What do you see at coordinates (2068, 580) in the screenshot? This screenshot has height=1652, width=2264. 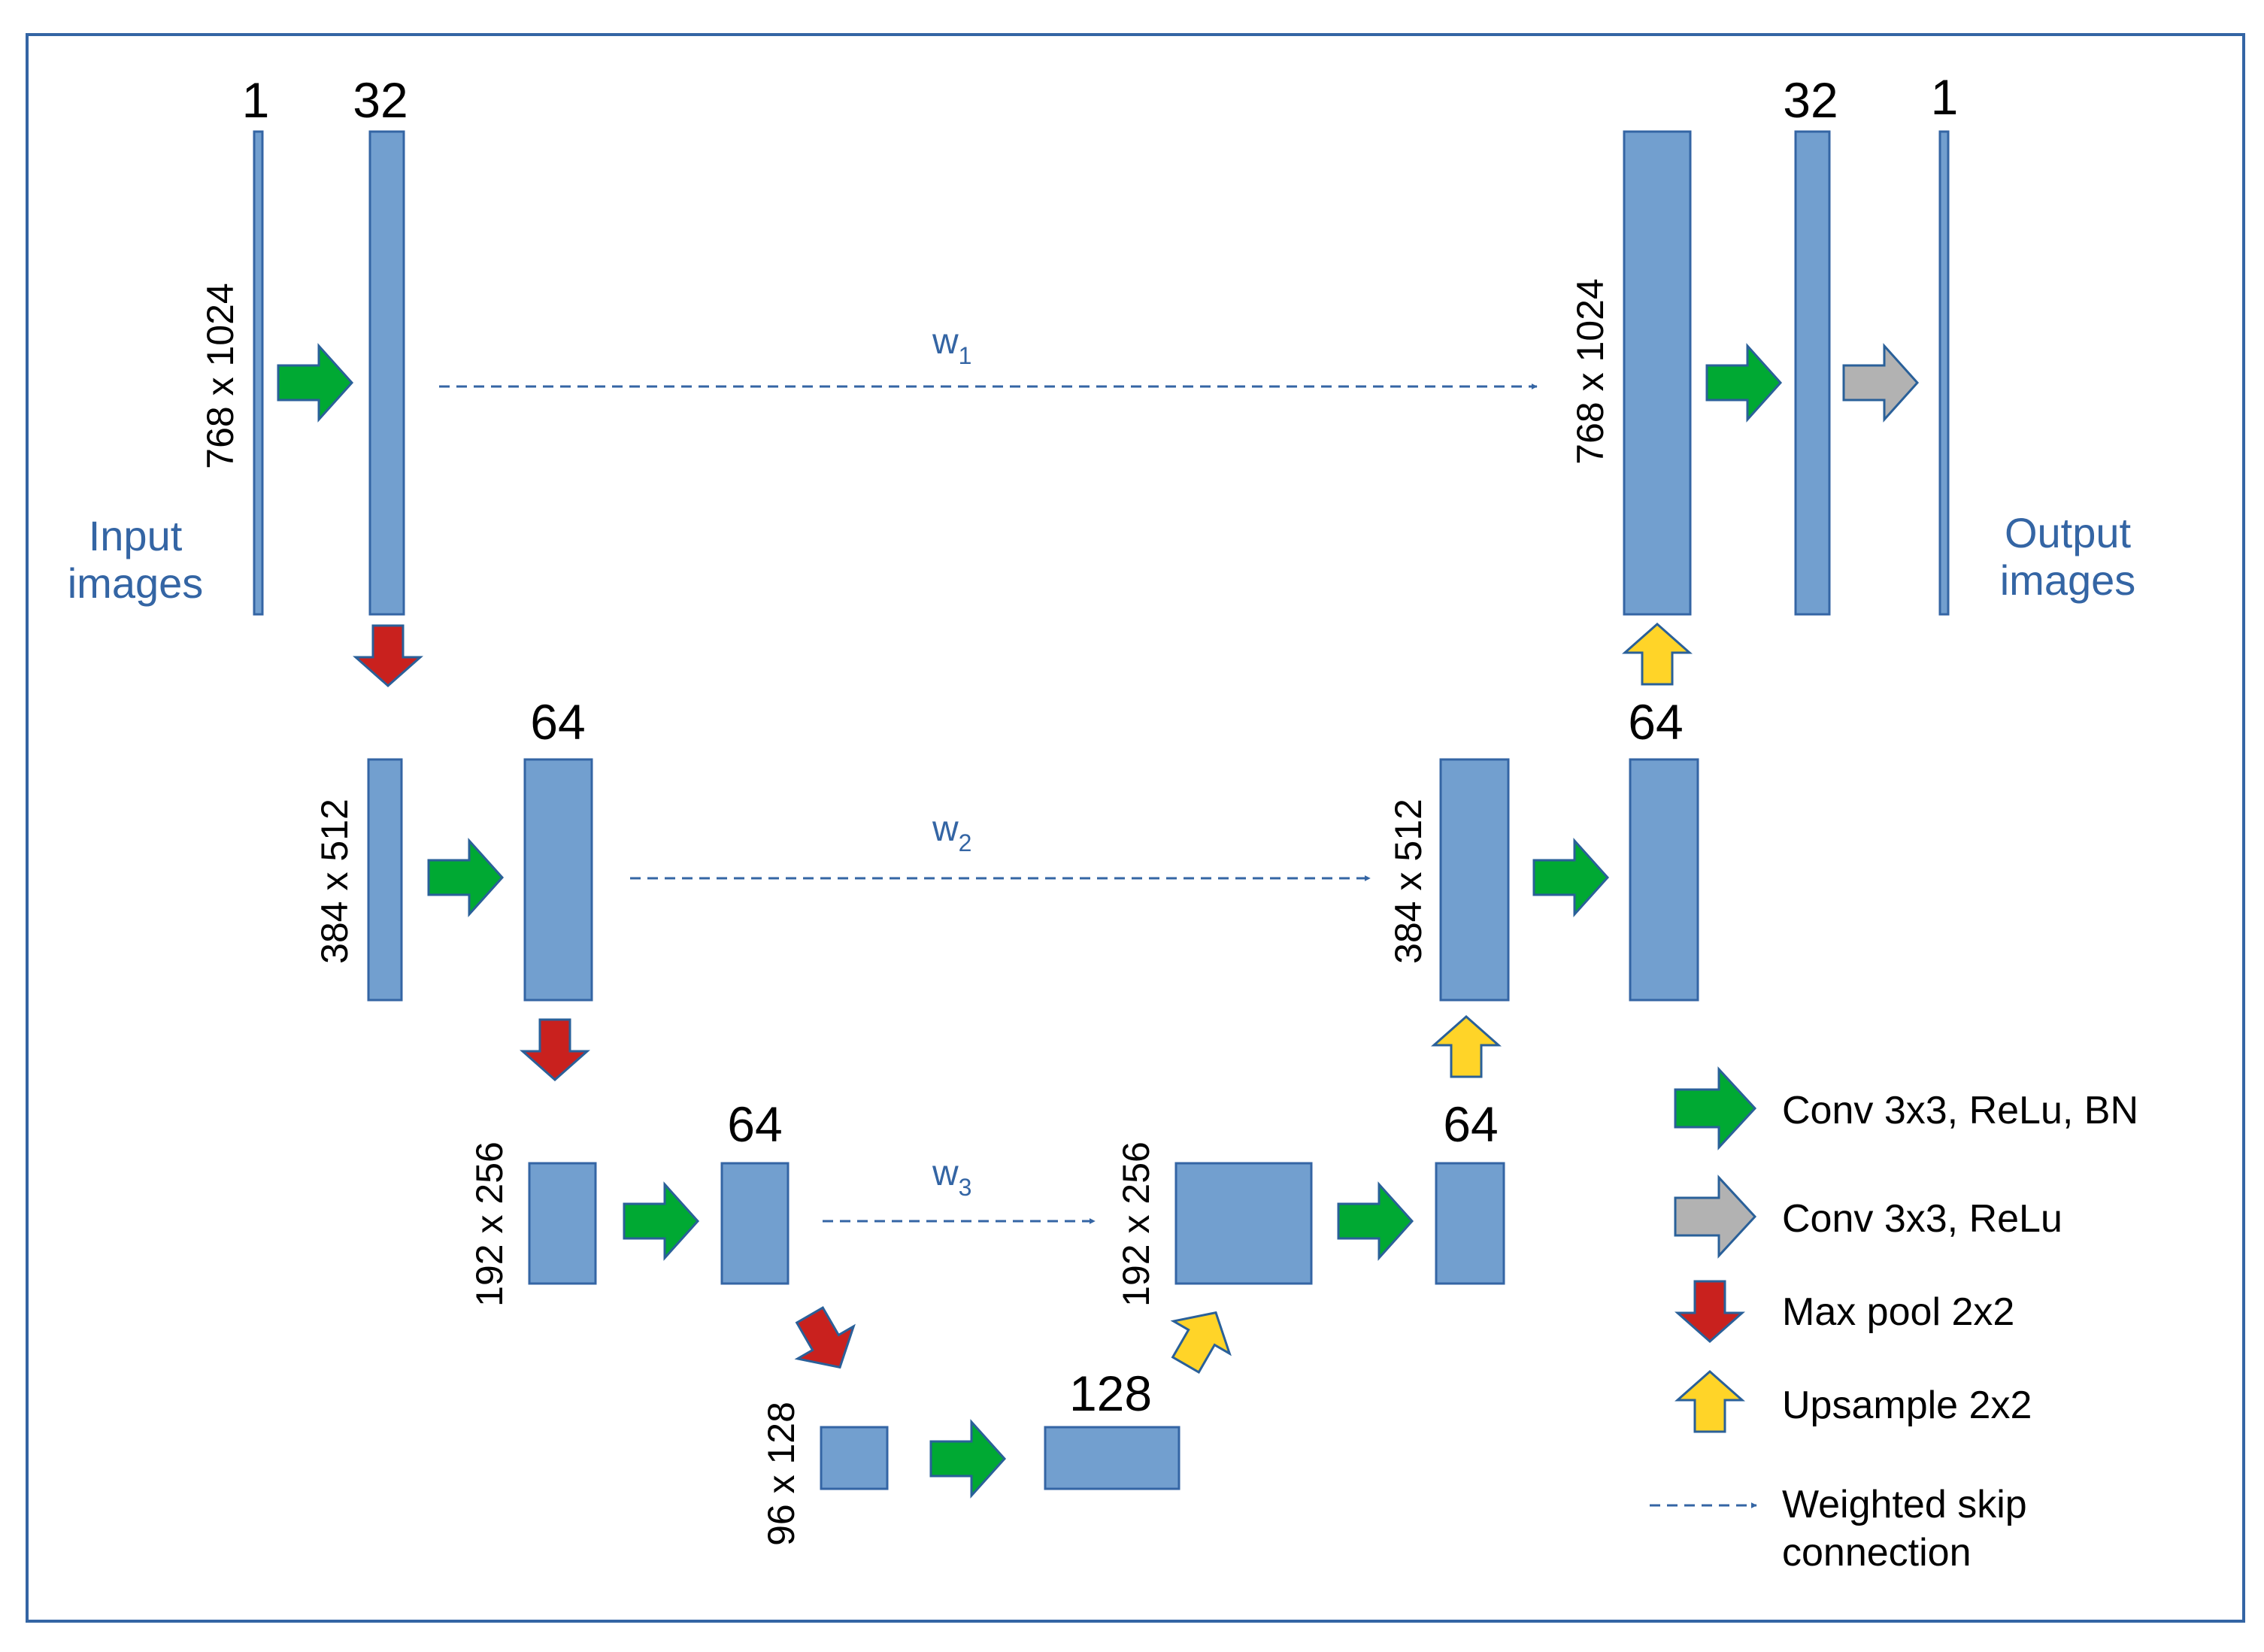 I see `label-output-line2: images` at bounding box center [2068, 580].